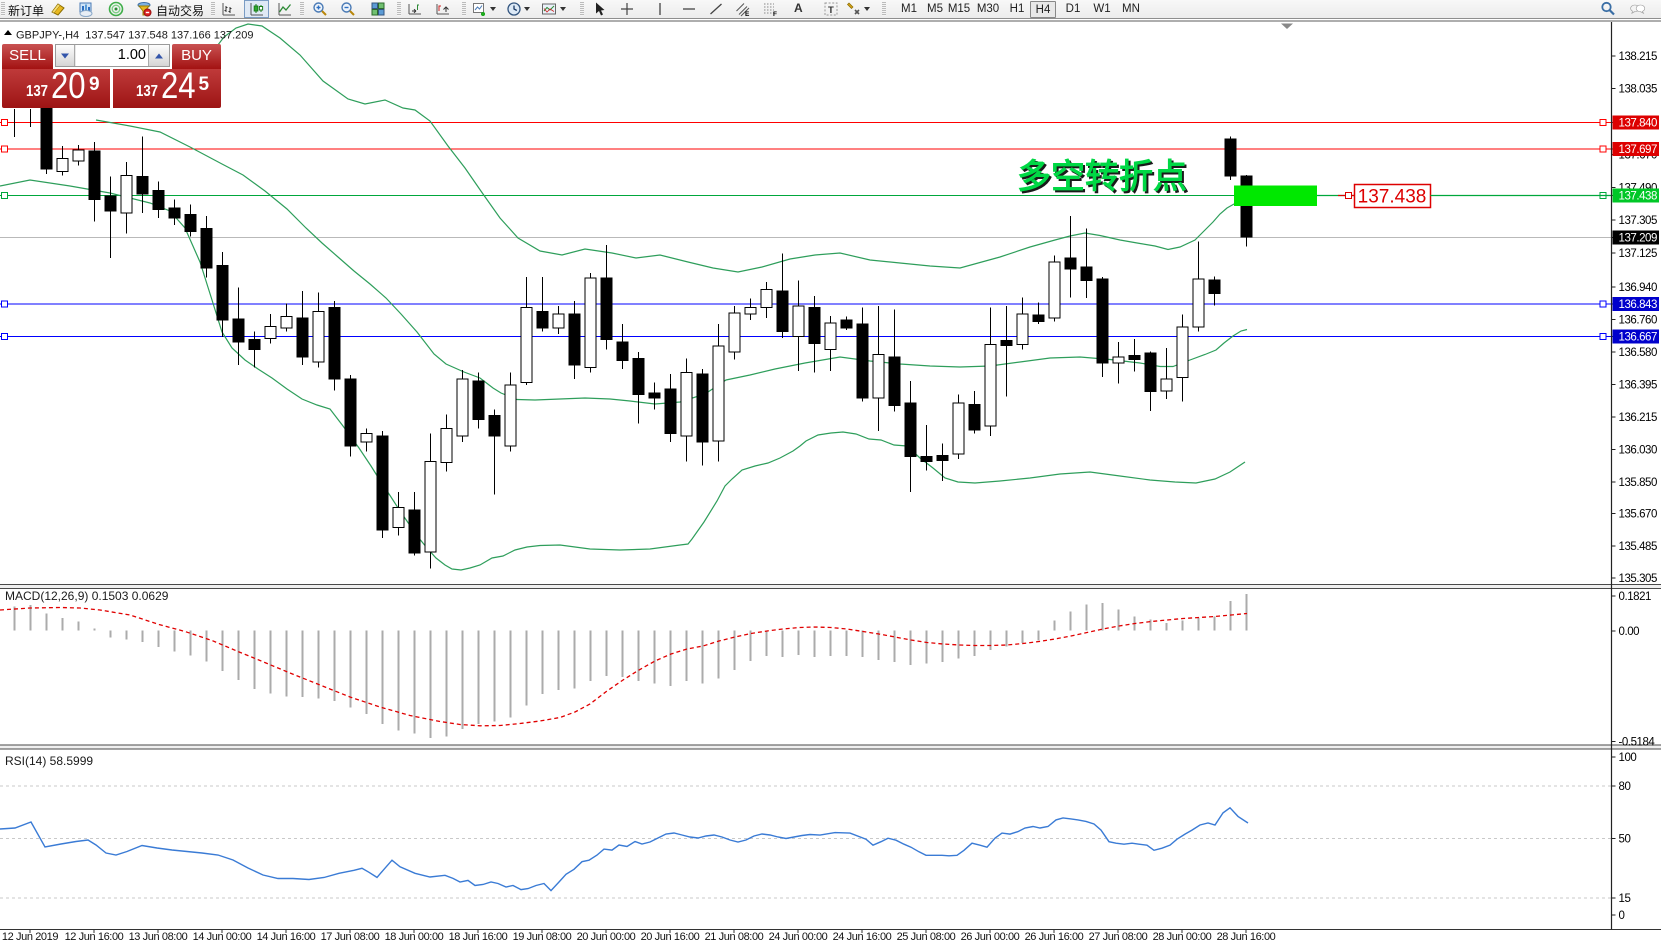  Describe the element at coordinates (94, 936) in the screenshot. I see `svg-text: 12 Jun 16:00` at that location.